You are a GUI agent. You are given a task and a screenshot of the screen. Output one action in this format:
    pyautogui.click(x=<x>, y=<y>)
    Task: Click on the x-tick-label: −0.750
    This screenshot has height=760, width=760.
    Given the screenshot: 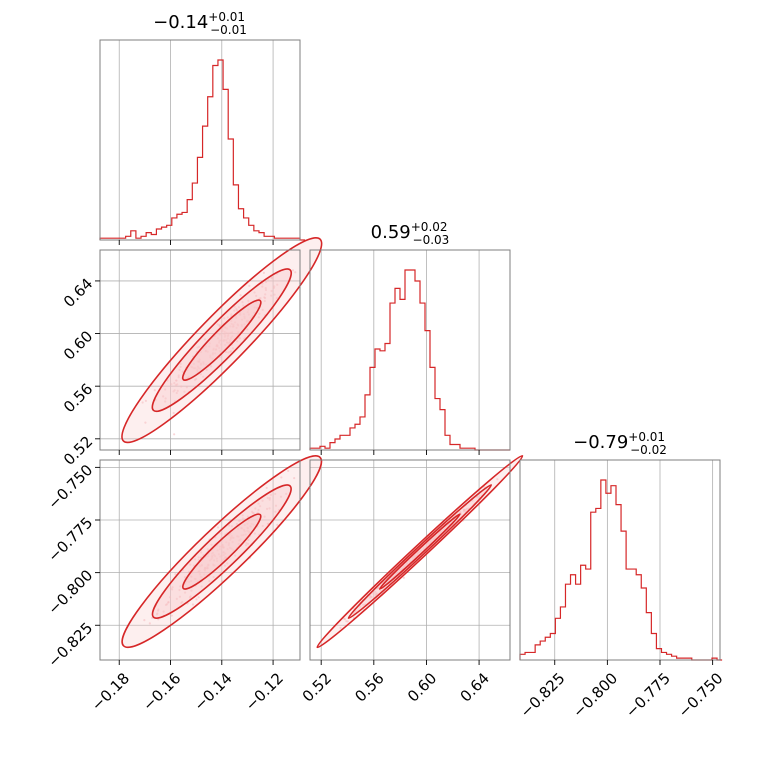 What is the action you would take?
    pyautogui.click(x=701, y=695)
    